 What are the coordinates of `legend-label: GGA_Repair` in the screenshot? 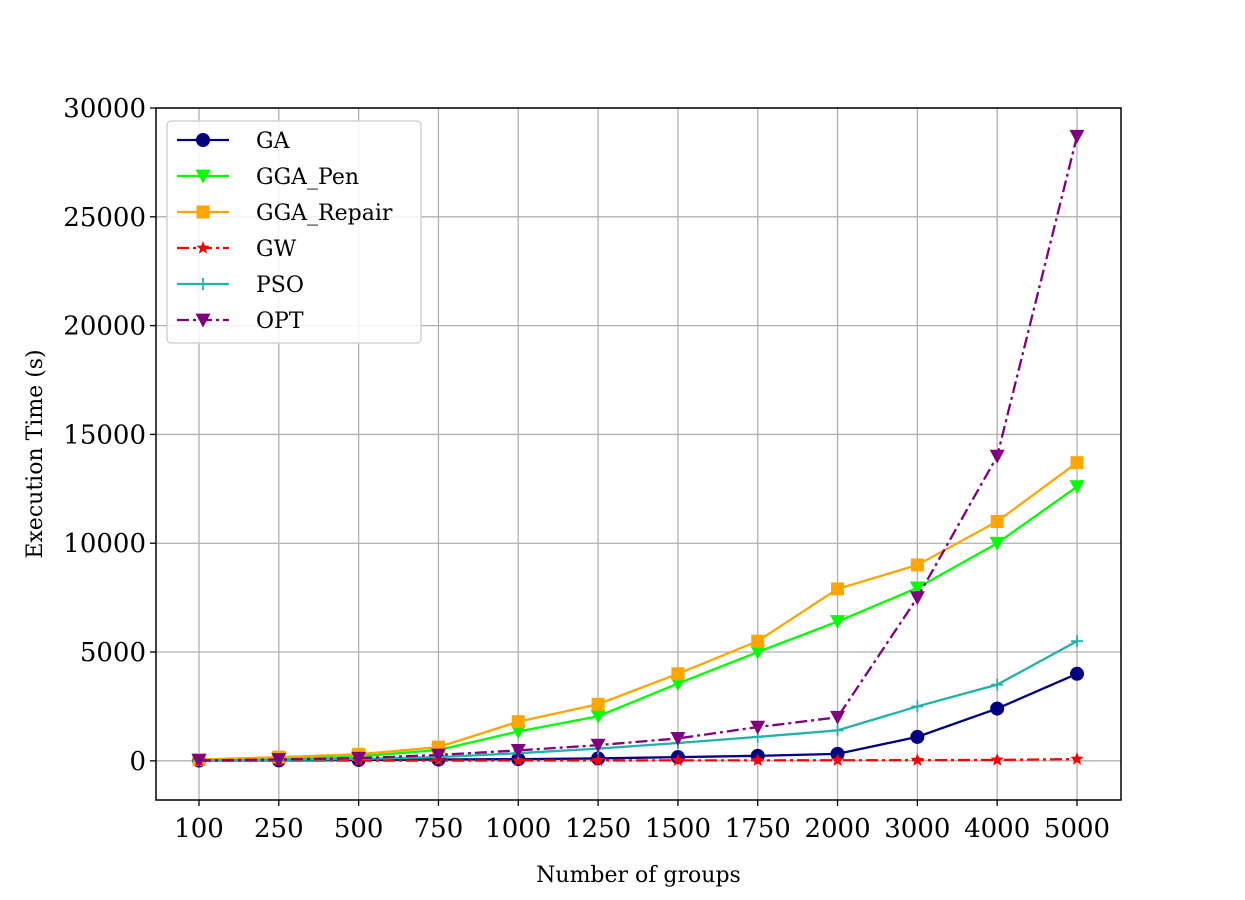 It's located at (324, 213).